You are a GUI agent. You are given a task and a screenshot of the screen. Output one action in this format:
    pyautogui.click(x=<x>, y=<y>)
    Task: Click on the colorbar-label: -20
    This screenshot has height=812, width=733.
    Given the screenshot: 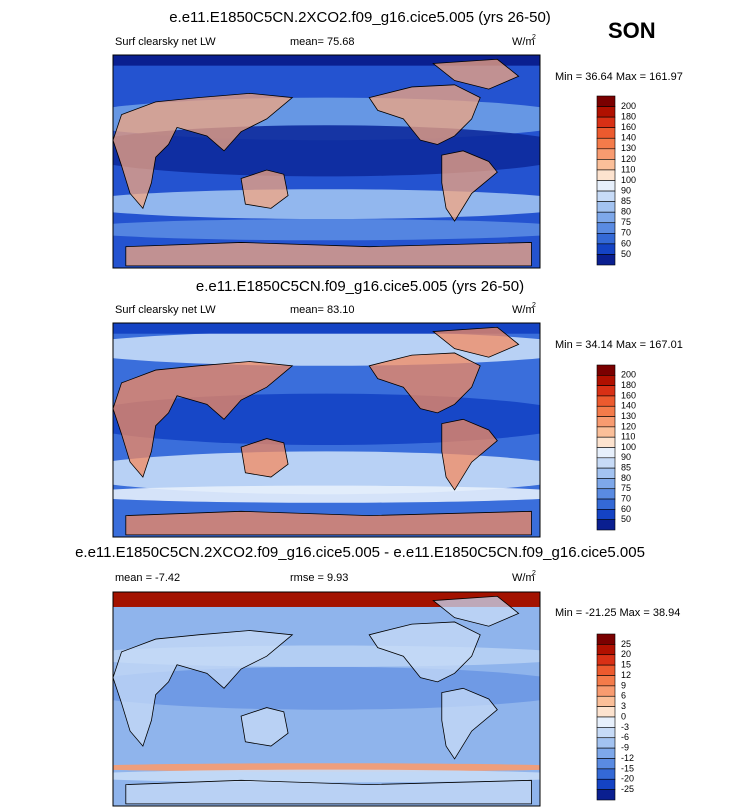 What is the action you would take?
    pyautogui.click(x=627, y=779)
    